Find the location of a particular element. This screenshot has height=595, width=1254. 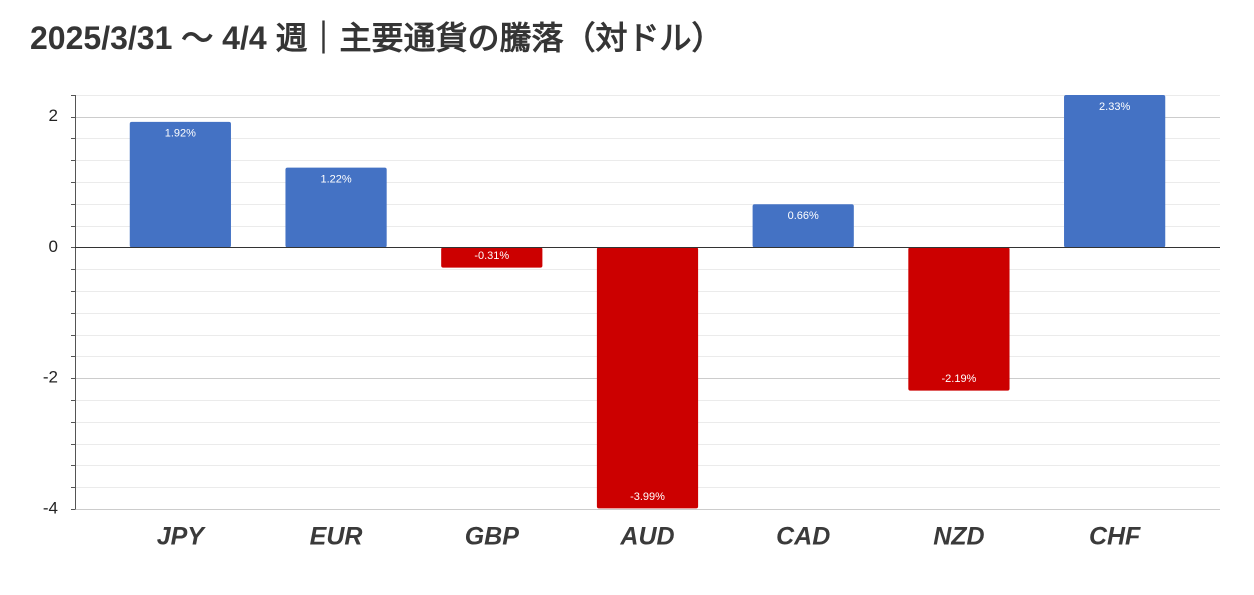

axes is located at coordinates (73, 302).